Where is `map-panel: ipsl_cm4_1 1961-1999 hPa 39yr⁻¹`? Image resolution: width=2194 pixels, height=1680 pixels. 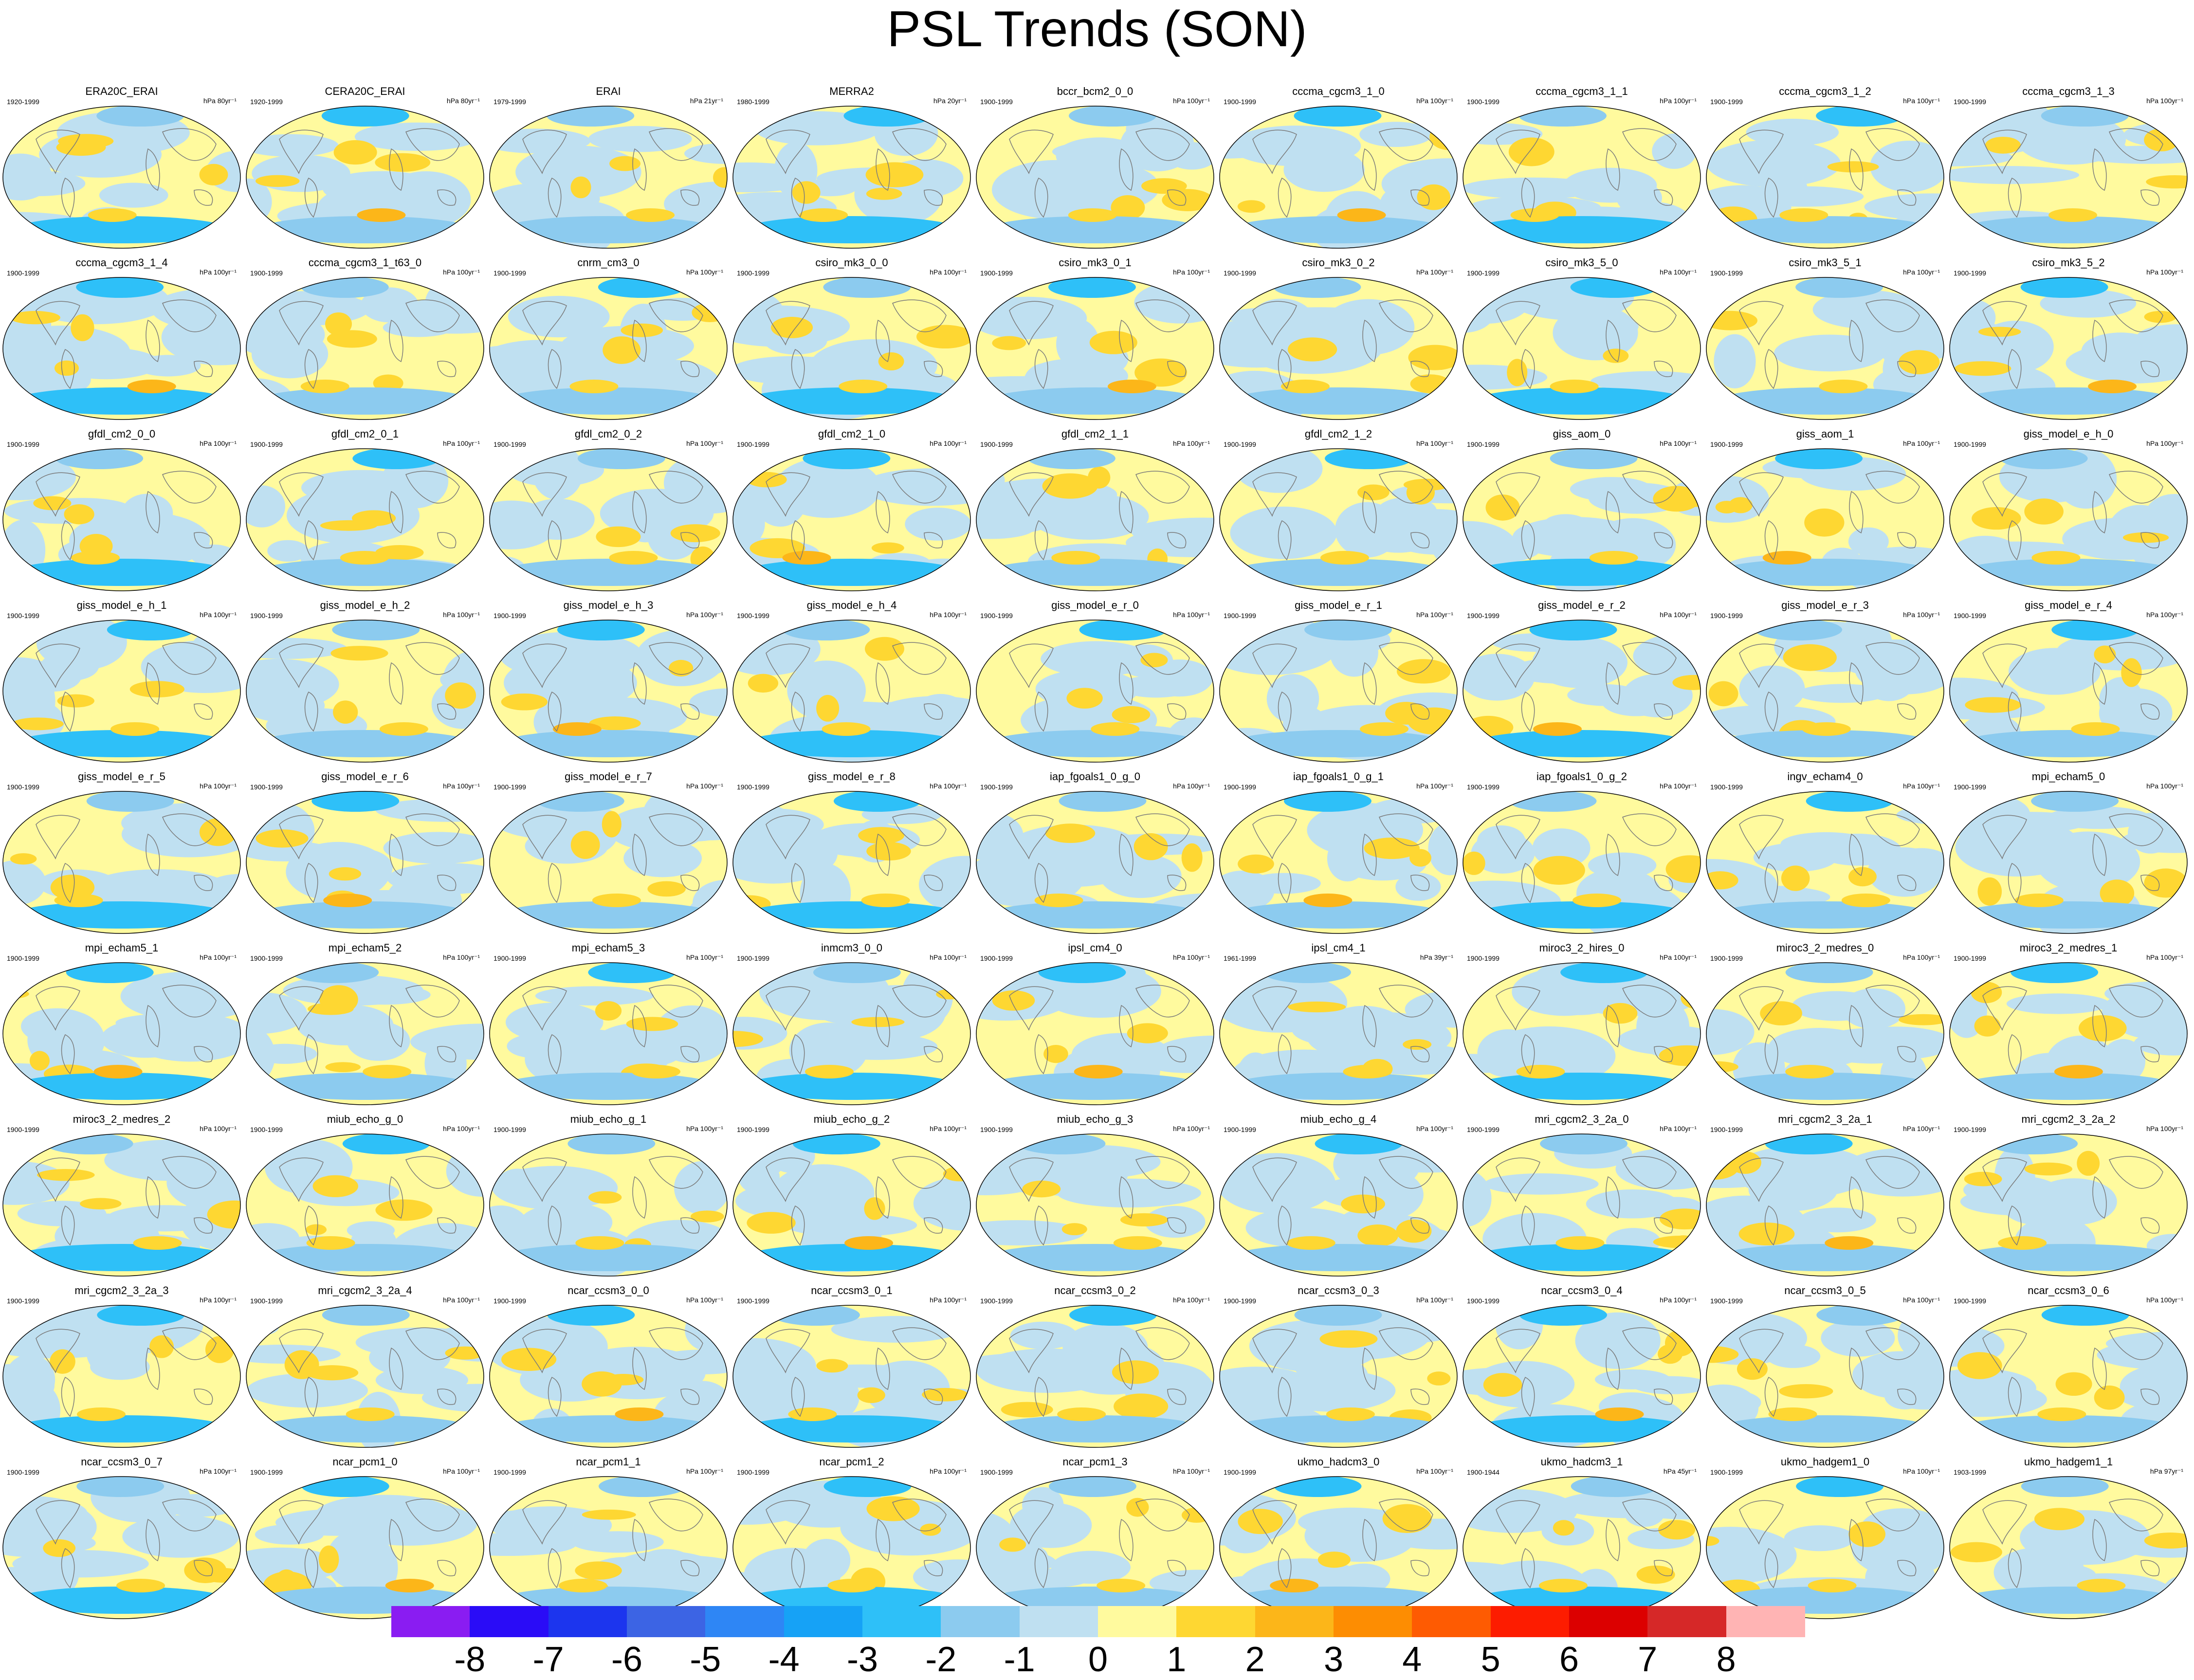 map-panel: ipsl_cm4_1 1961-1999 hPa 39yr⁻¹ is located at coordinates (1338, 1025).